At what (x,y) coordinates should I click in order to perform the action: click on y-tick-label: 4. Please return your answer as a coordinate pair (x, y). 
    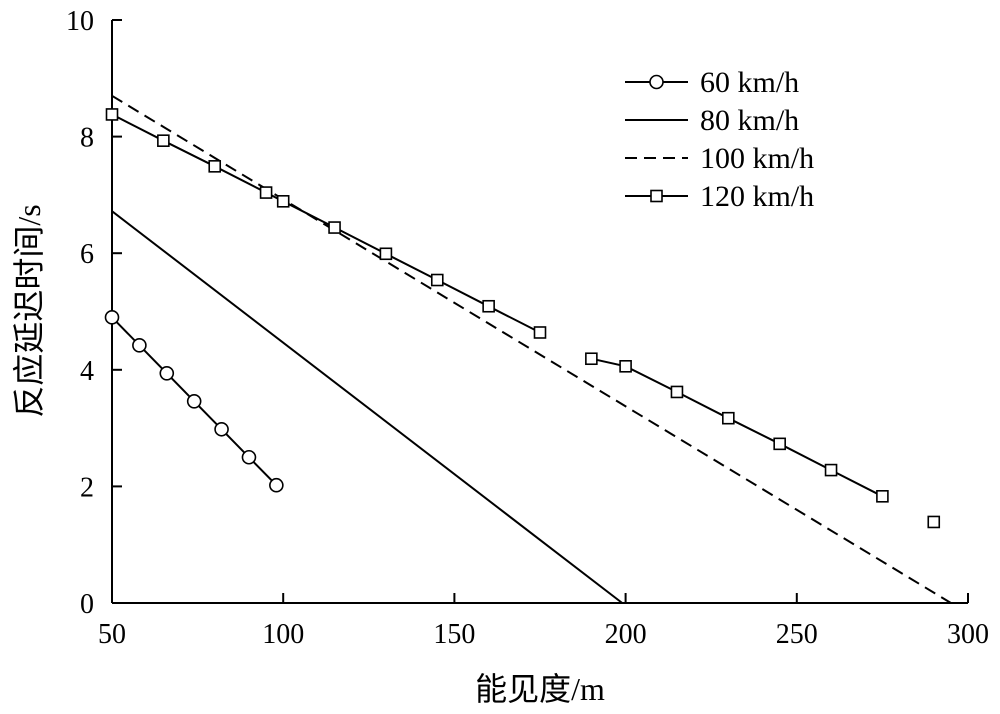
    Looking at the image, I should click on (87, 371).